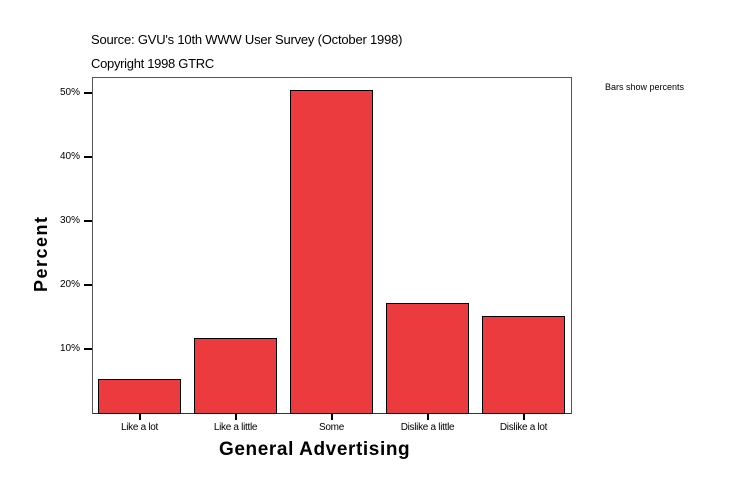 The image size is (734, 496). I want to click on y-tick-label: 50%, so click(69, 92).